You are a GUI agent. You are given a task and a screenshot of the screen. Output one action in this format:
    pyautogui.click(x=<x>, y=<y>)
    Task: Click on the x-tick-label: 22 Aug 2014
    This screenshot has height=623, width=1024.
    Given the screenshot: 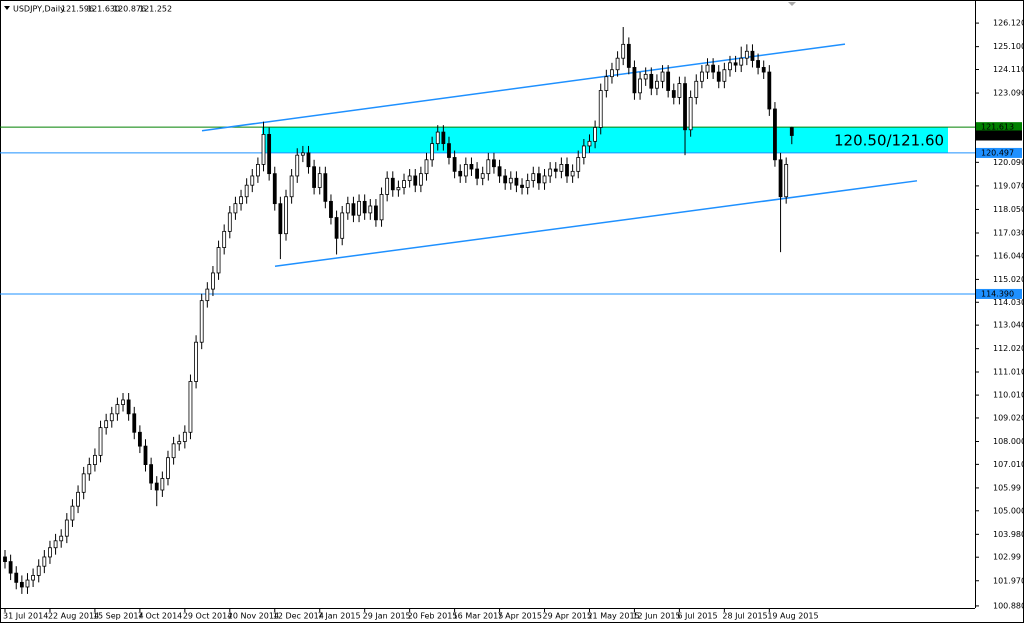 What is the action you would take?
    pyautogui.click(x=73, y=616)
    